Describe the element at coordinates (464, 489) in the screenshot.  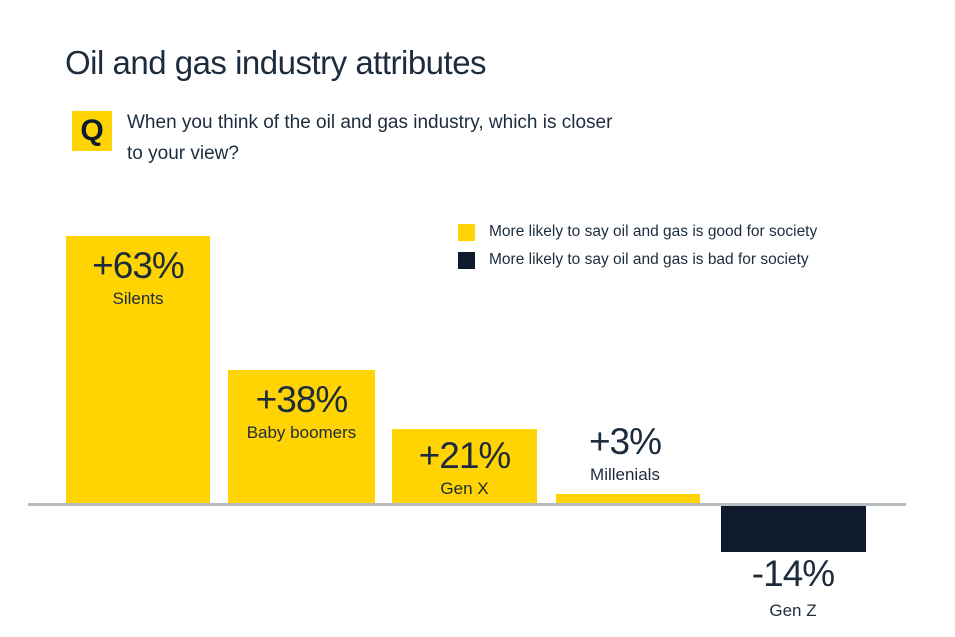
I see `bar-category-gen-x: Gen X` at that location.